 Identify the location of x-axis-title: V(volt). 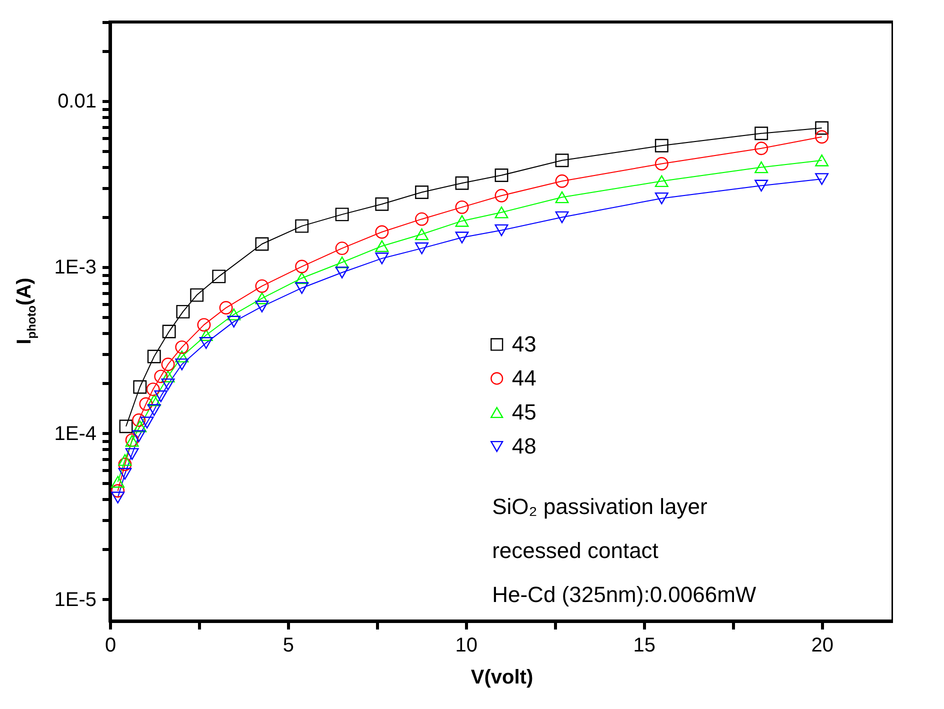
(502, 677).